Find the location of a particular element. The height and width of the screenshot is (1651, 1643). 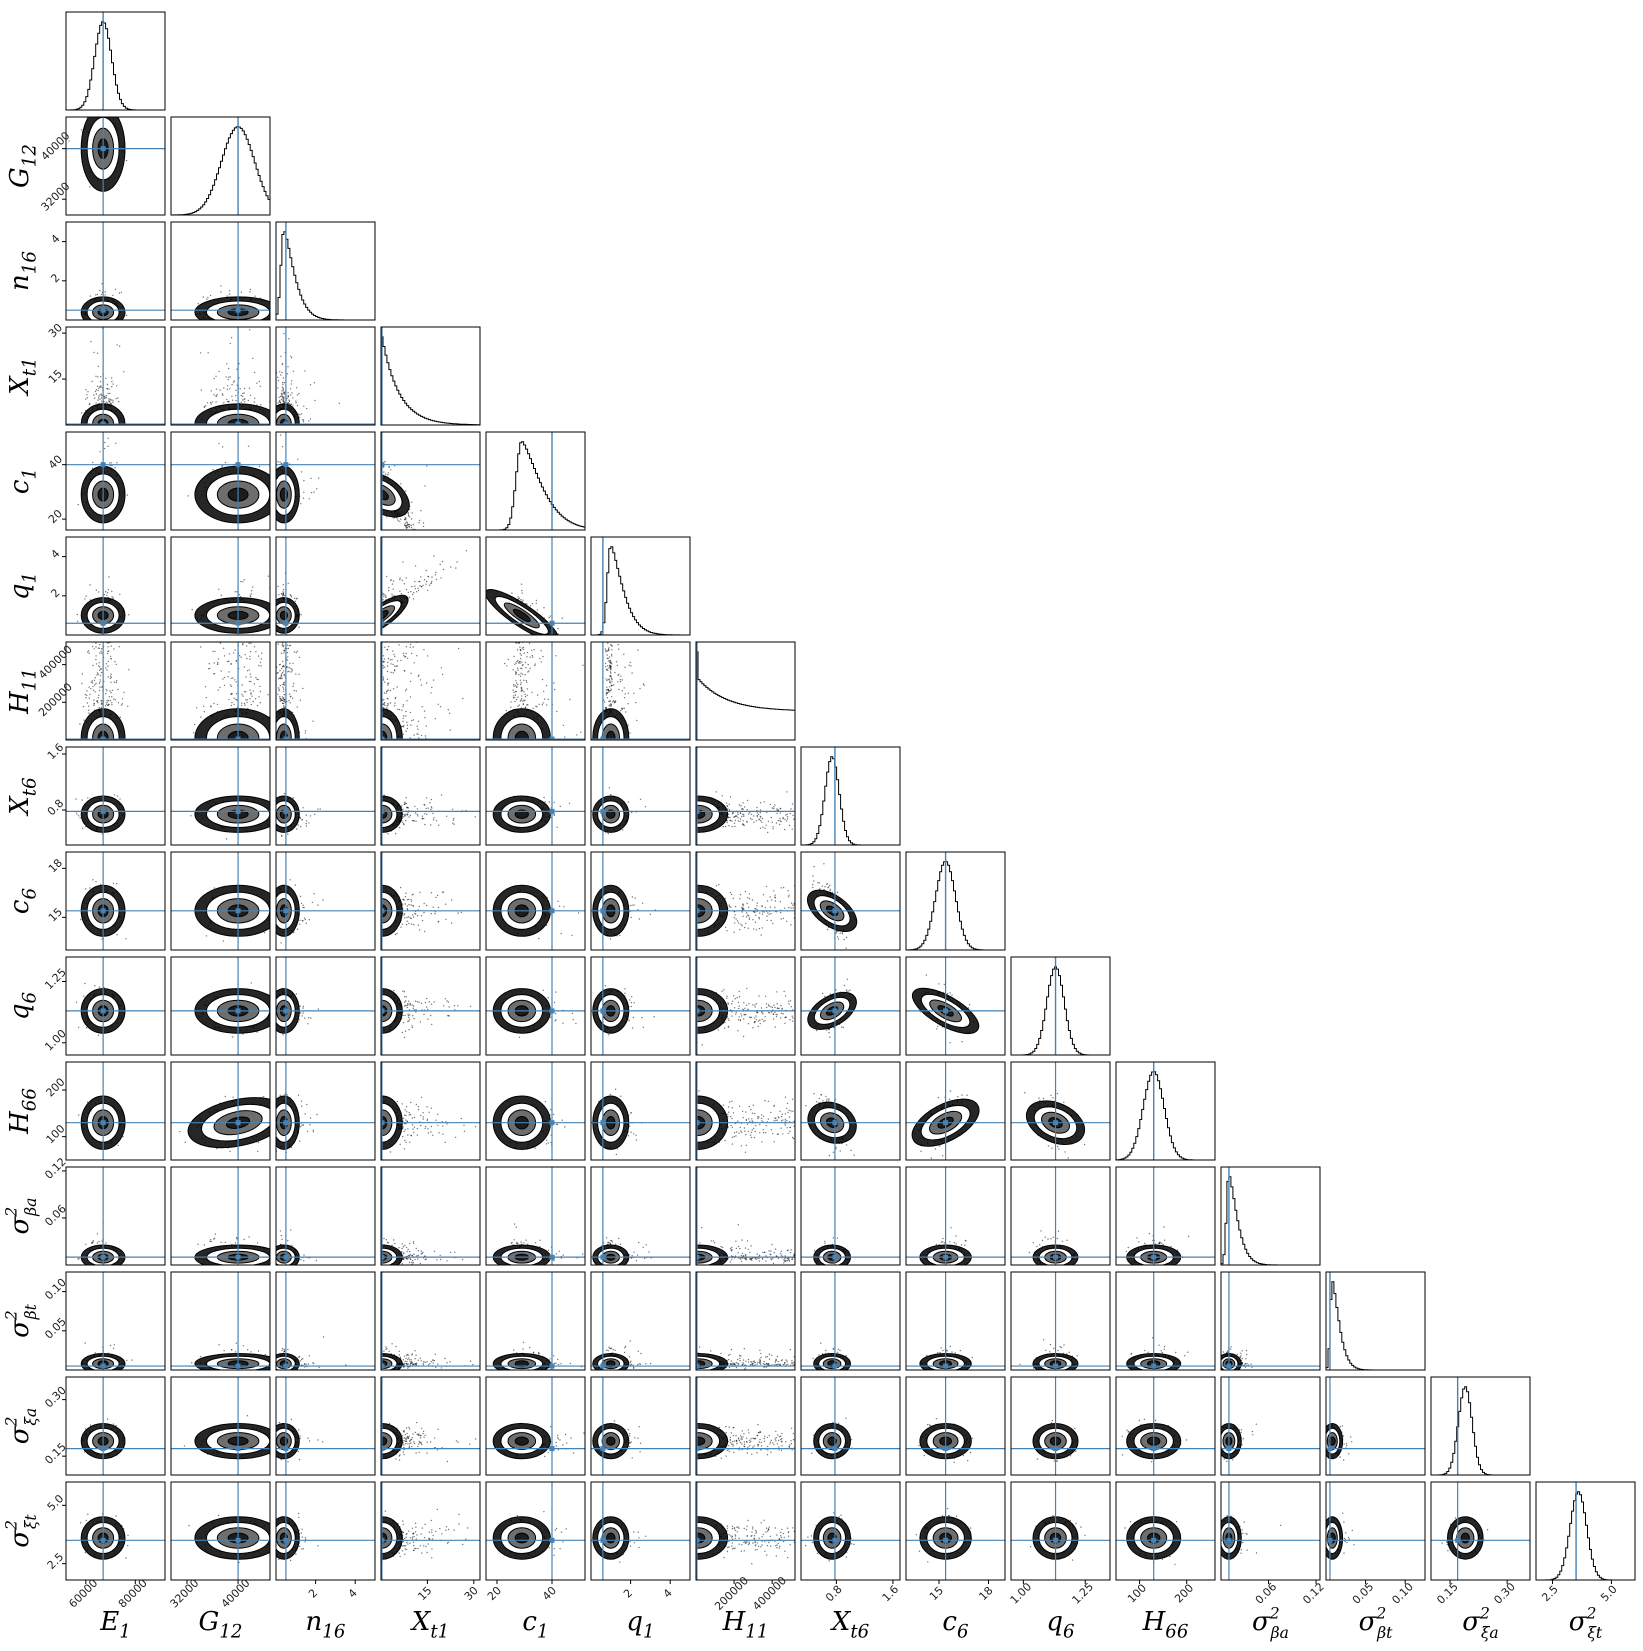

histogram-line is located at coordinates (535, 485).